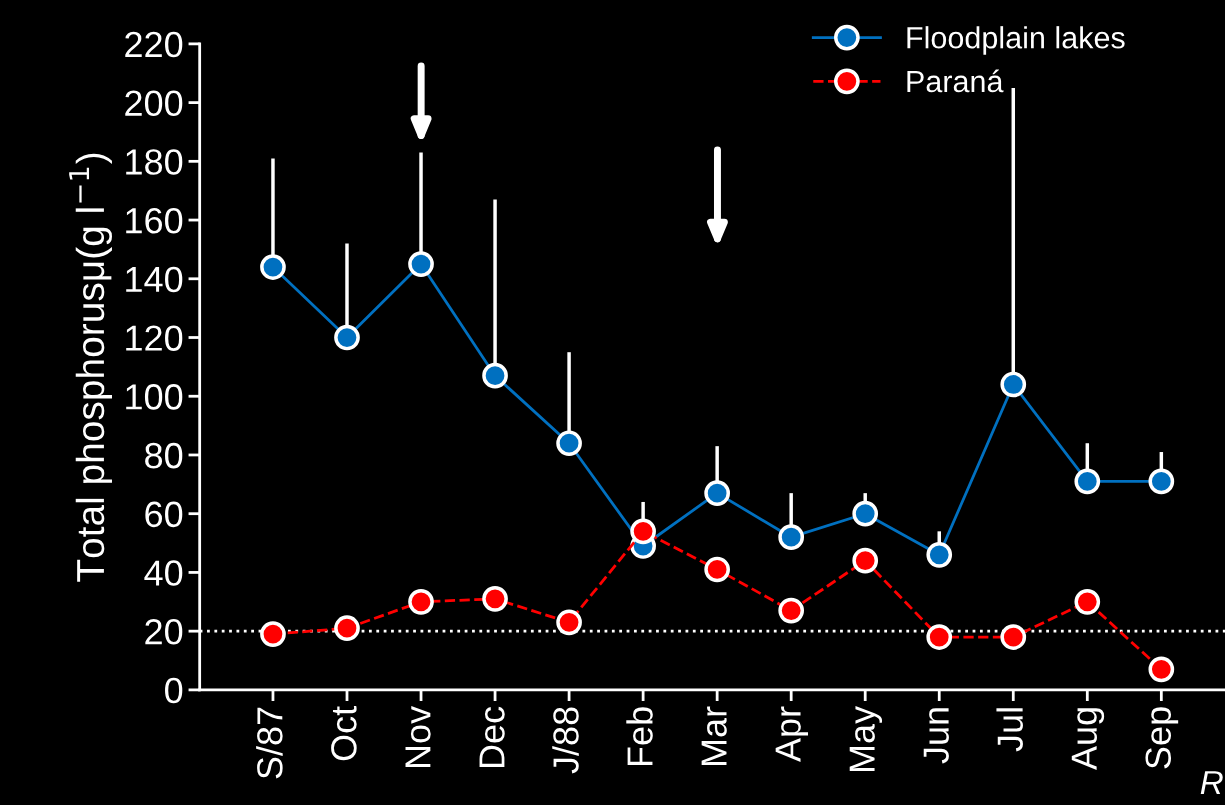  What do you see at coordinates (154, 44) in the screenshot?
I see `y-tick-label: 220` at bounding box center [154, 44].